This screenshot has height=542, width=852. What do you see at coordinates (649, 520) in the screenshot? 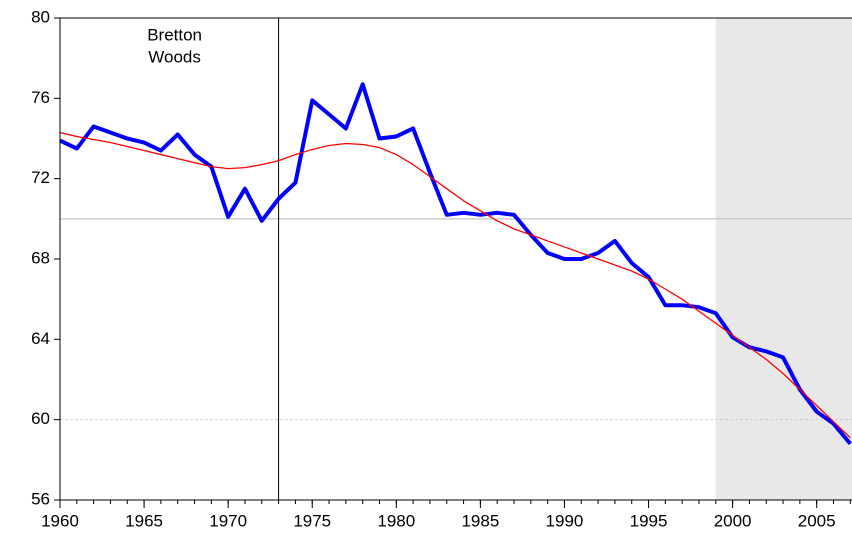
I see `x-tick-label: 1995` at bounding box center [649, 520].